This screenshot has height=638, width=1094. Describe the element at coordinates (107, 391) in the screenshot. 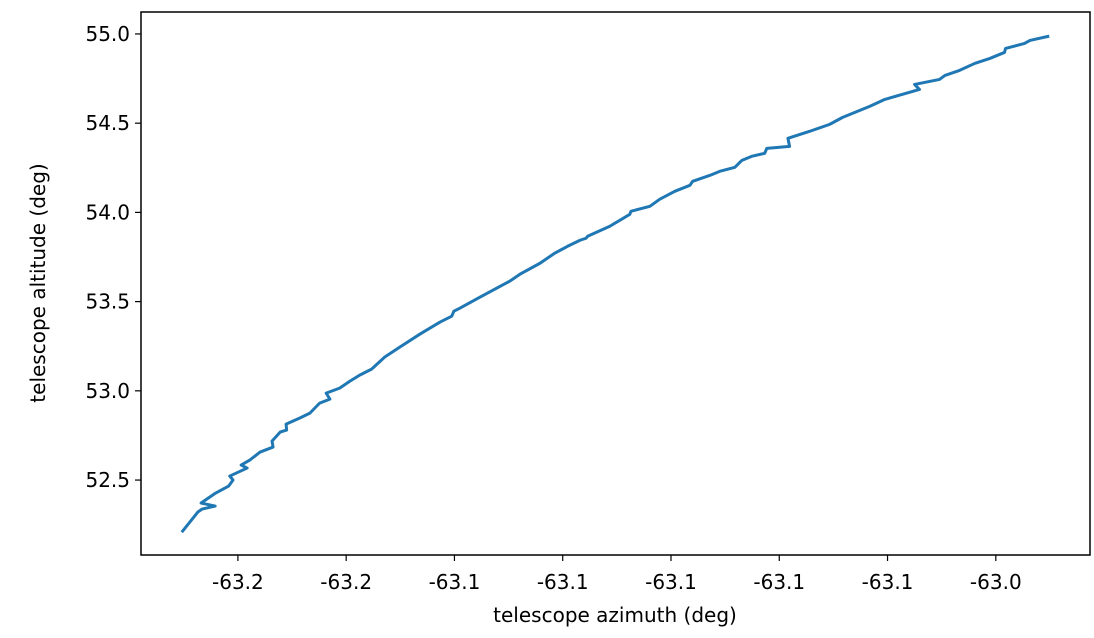

I see `y-tick-label: 53.0` at that location.